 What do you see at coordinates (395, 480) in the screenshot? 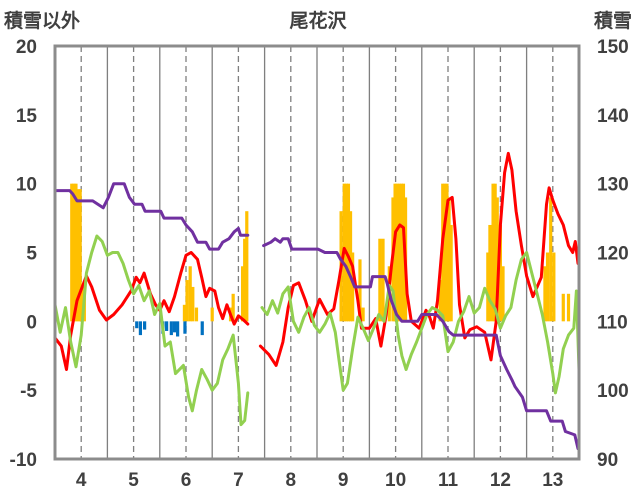
I see `x-tick-label-10: 10` at bounding box center [395, 480].